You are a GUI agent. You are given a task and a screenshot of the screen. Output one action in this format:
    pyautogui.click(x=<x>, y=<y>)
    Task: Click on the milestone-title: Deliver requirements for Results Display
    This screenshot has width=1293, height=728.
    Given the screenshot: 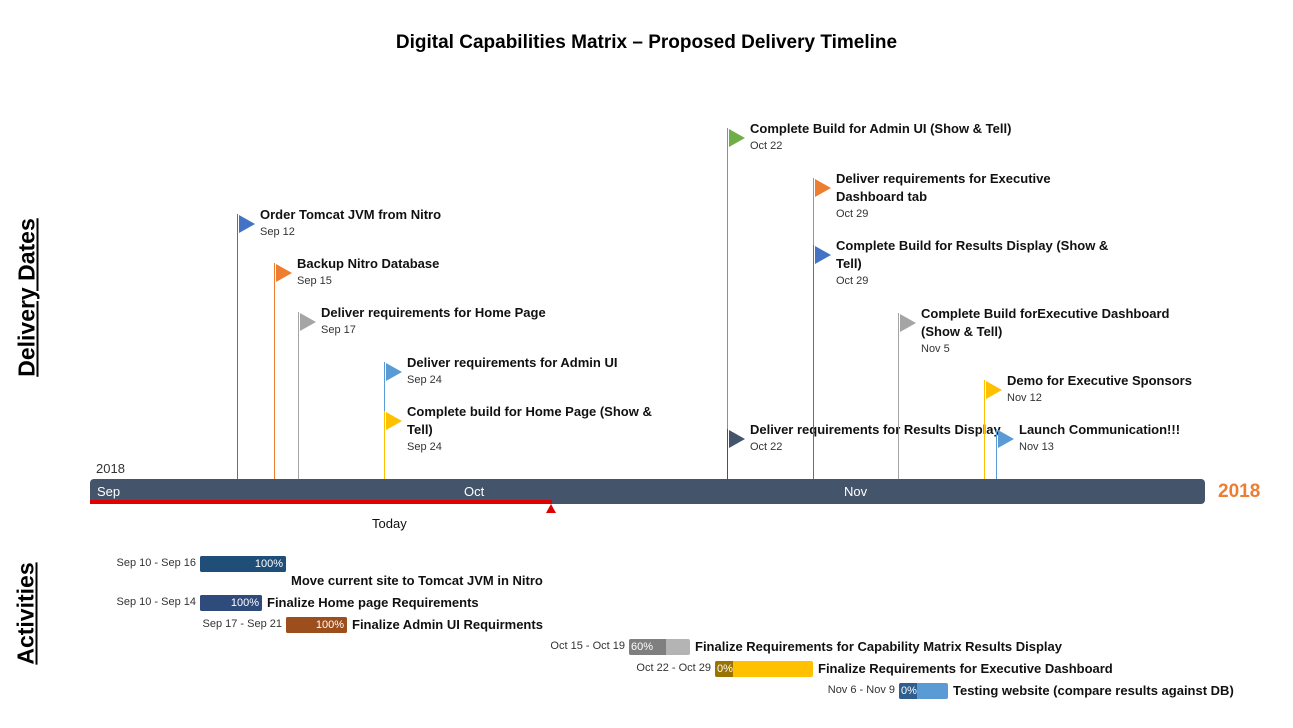 What is the action you would take?
    pyautogui.click(x=875, y=429)
    